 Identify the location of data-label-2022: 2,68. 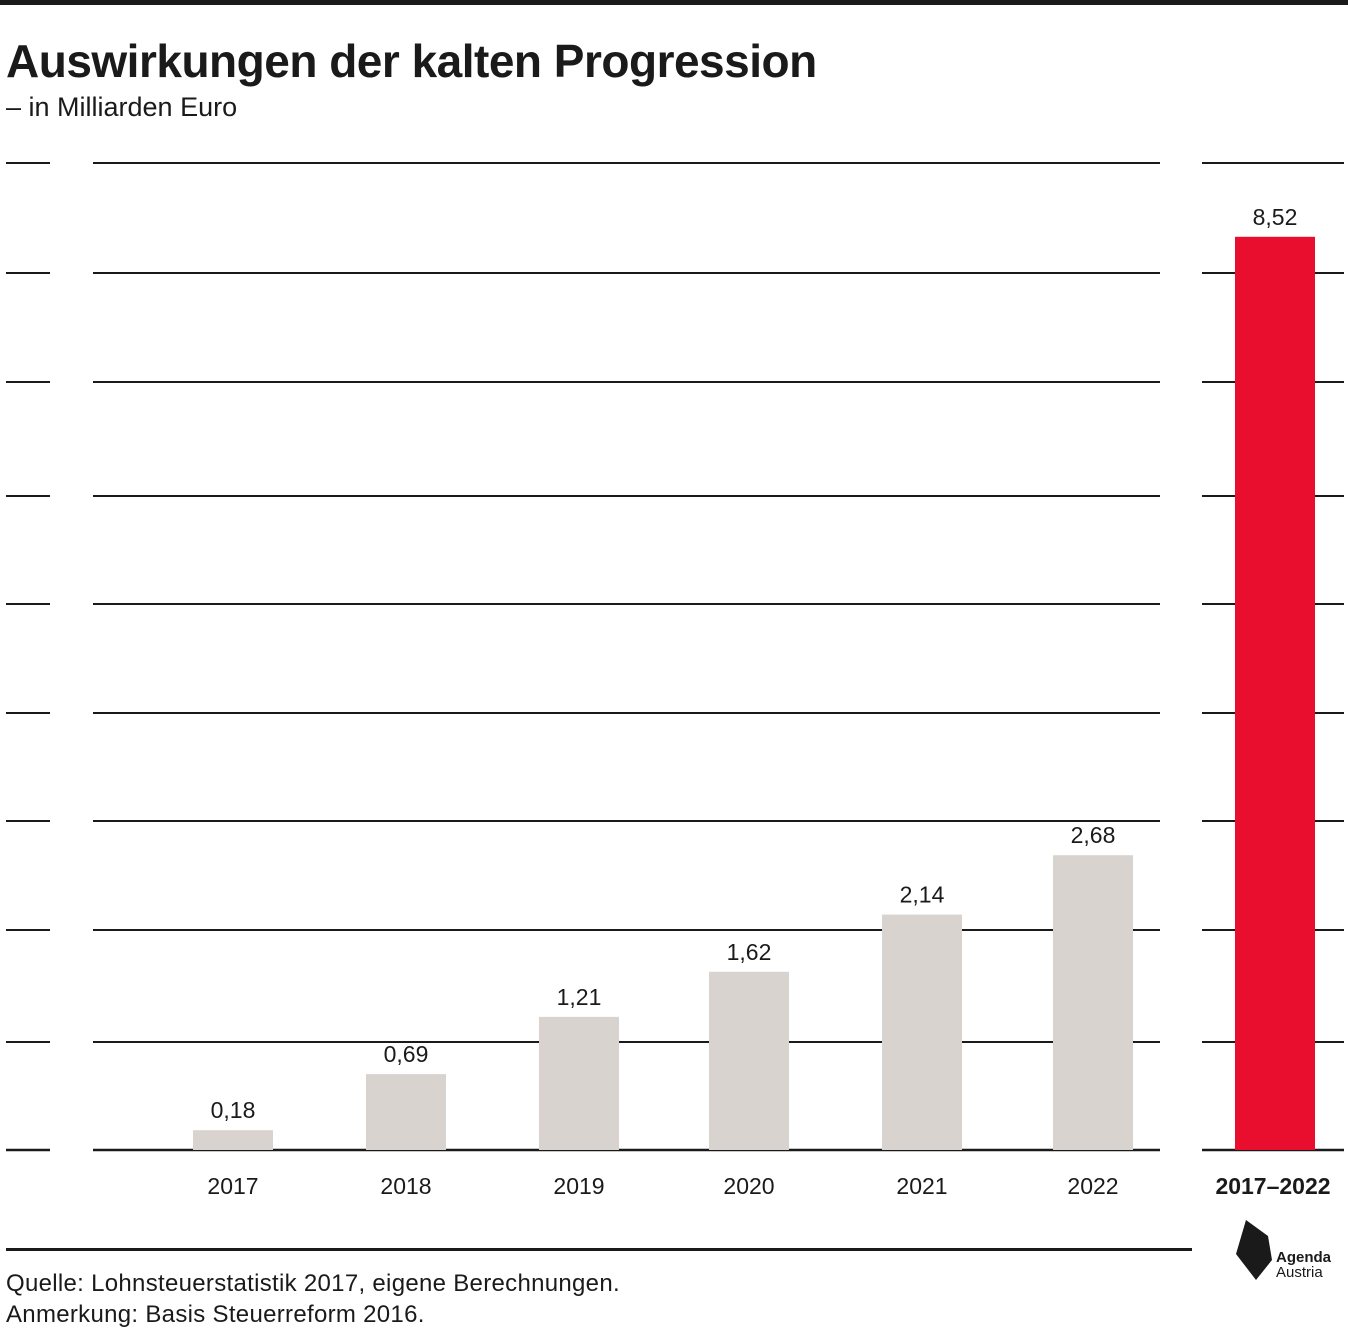
(1093, 835).